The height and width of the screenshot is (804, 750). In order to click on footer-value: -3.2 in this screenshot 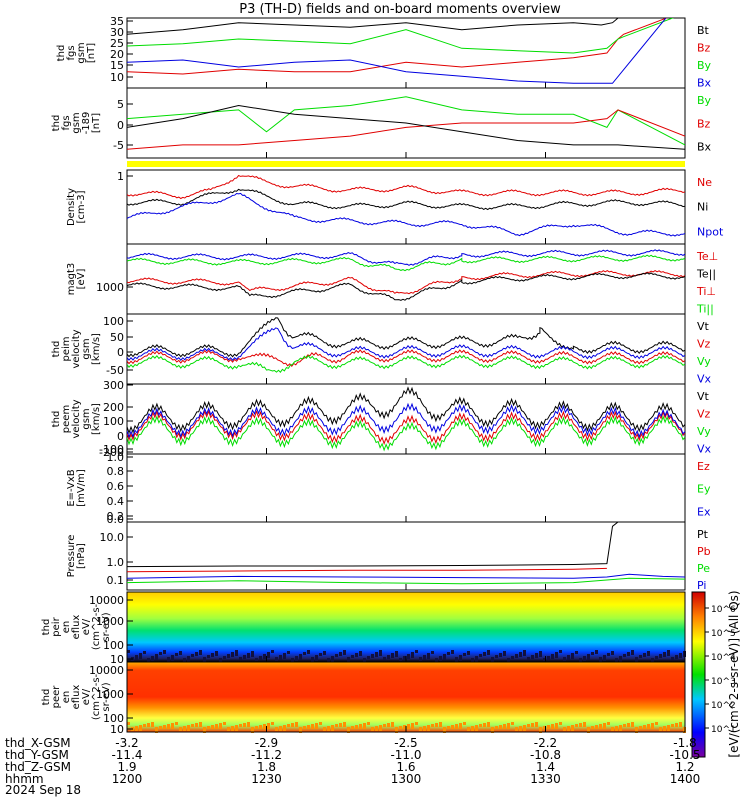, I will do `click(126, 743)`.